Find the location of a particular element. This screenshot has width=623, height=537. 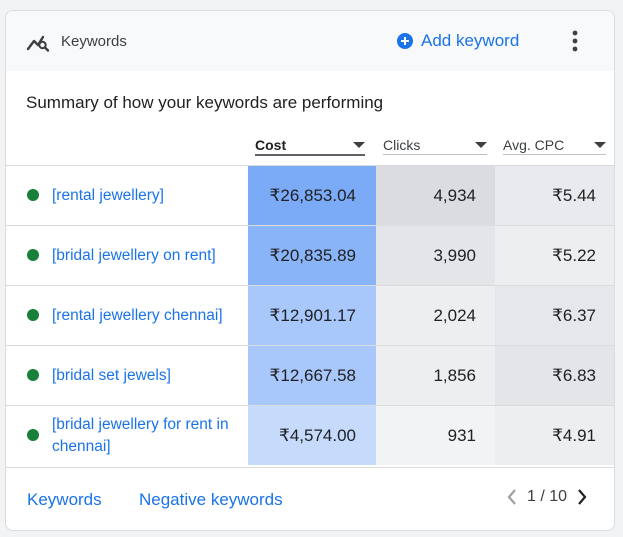

column-header-cost: Cost is located at coordinates (310, 145).